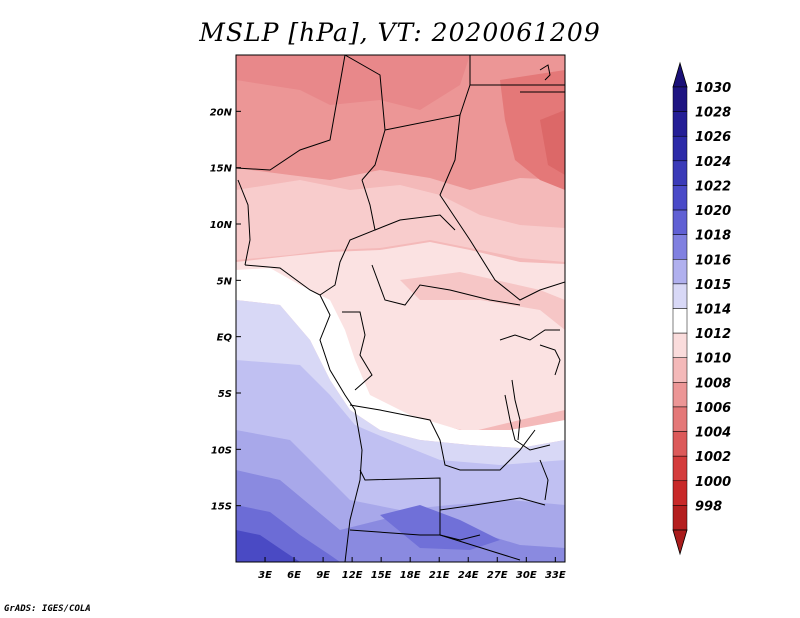  I want to click on colorbar-label: 1006, so click(713, 408).